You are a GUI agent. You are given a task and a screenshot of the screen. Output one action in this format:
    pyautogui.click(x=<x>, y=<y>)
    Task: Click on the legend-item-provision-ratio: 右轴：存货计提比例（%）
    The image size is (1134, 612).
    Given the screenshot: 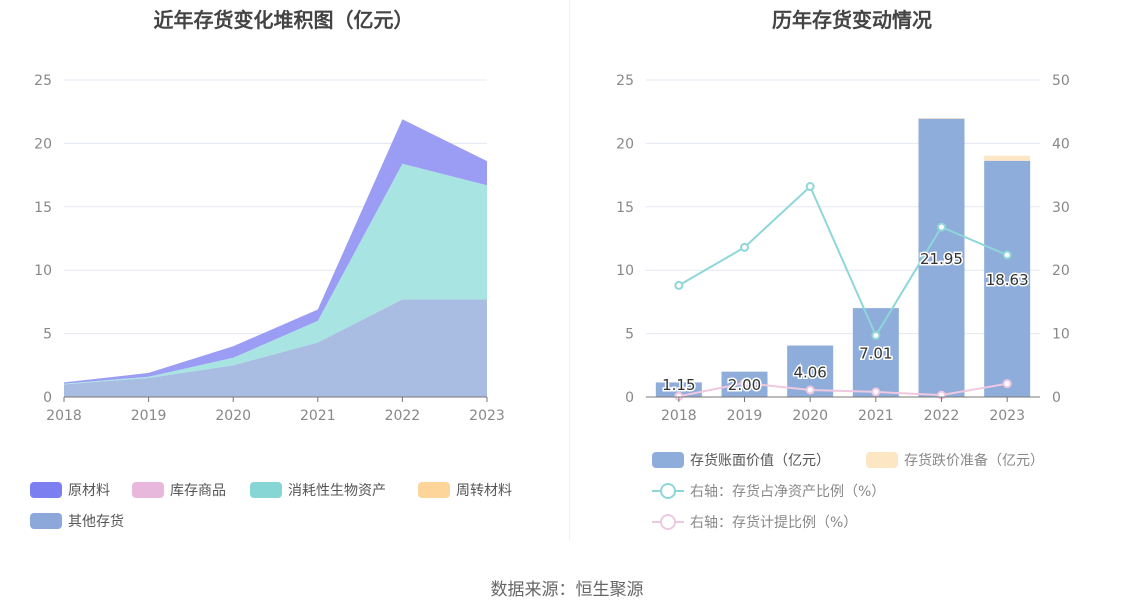 What is the action you would take?
    pyautogui.click(x=754, y=522)
    